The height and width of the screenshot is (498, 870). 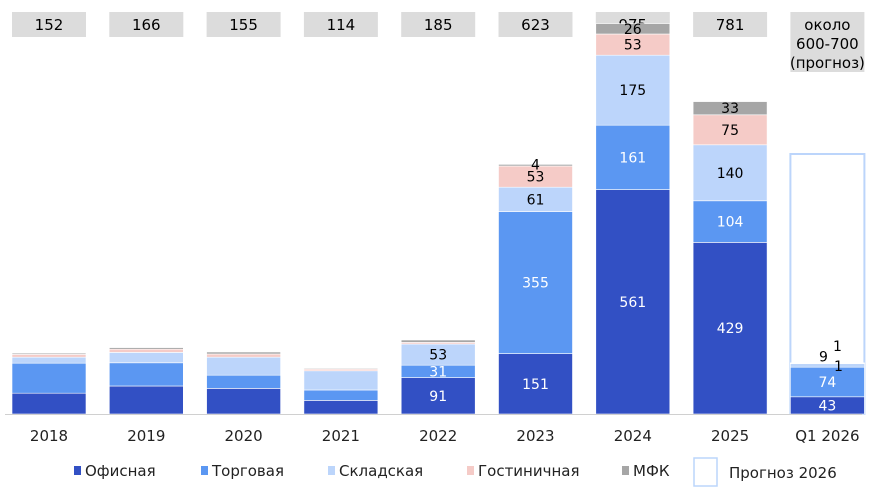 I want to click on label-2024-офисная: 561, so click(x=632, y=303).